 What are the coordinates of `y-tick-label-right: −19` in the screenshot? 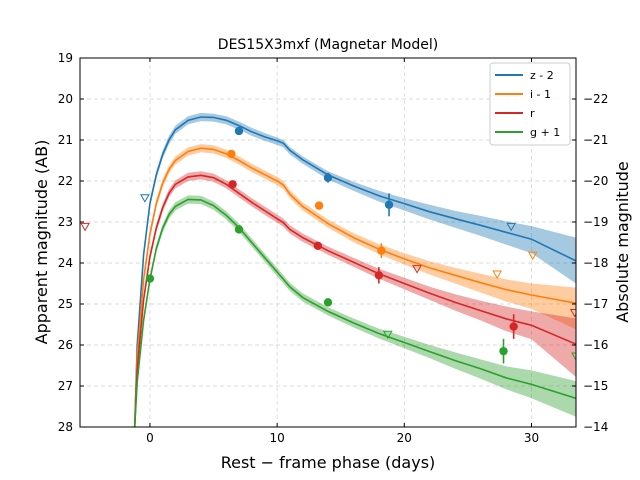 It's located at (595, 222).